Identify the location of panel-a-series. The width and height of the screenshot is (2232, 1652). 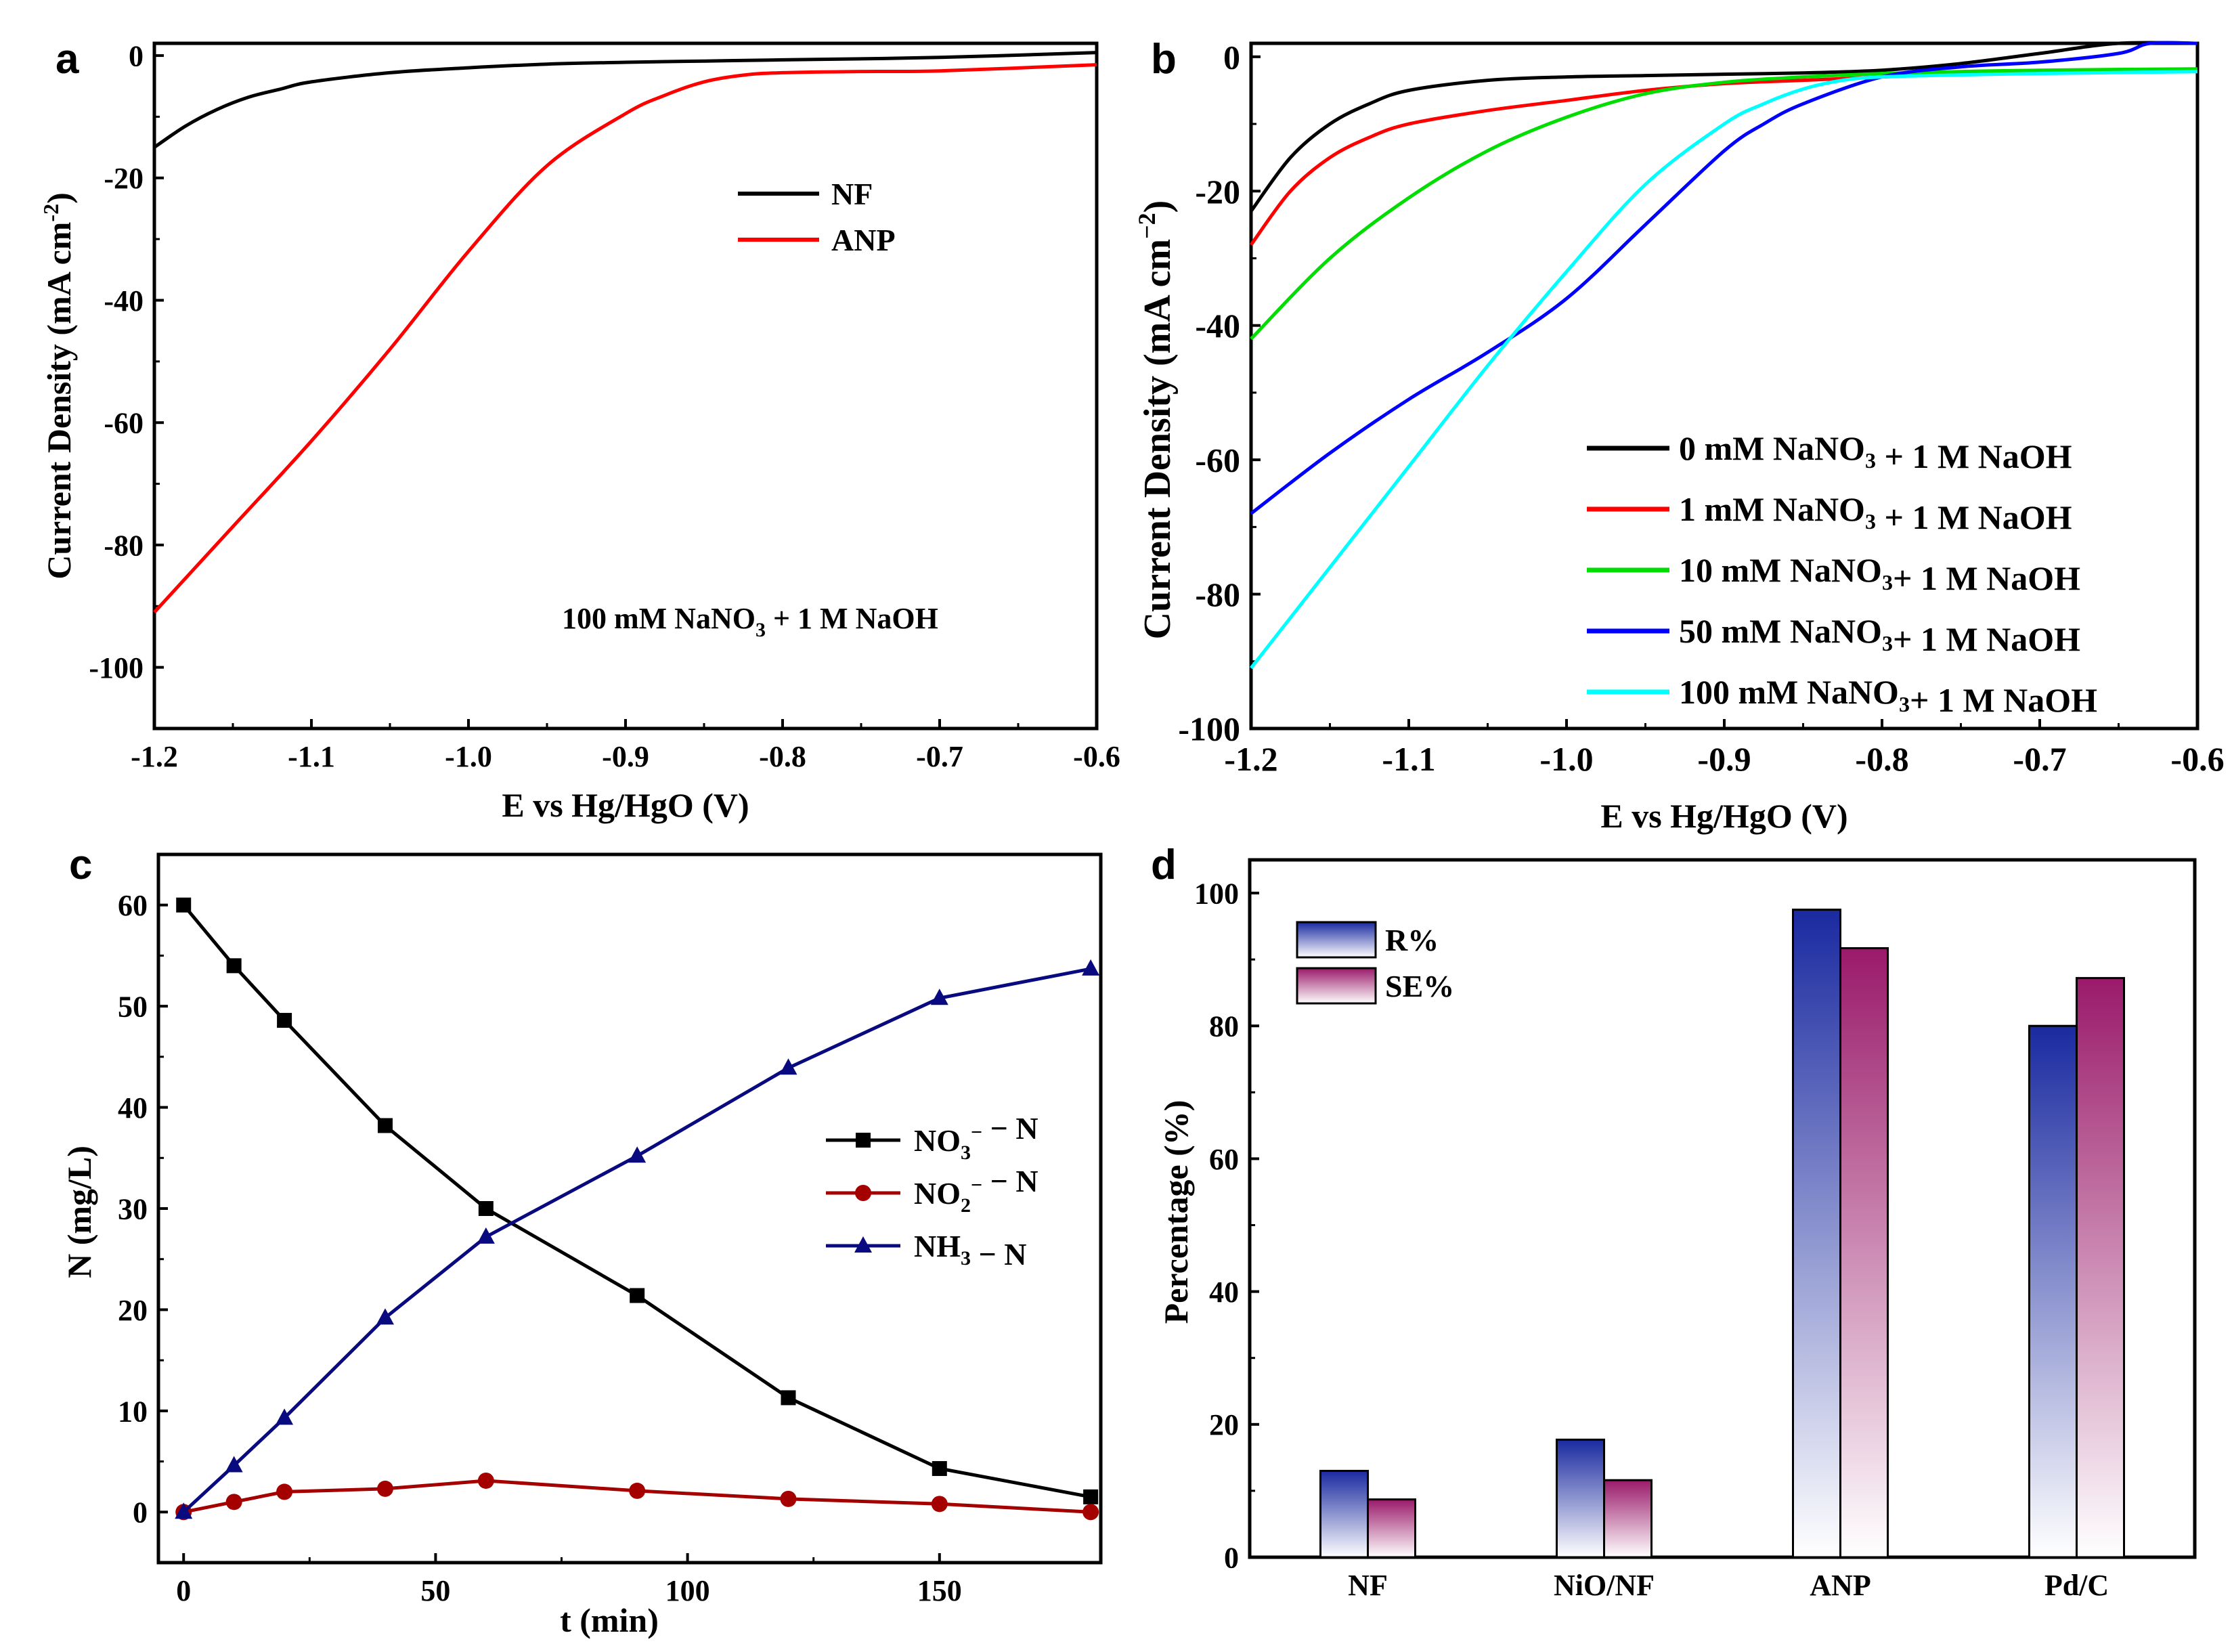
(625, 332).